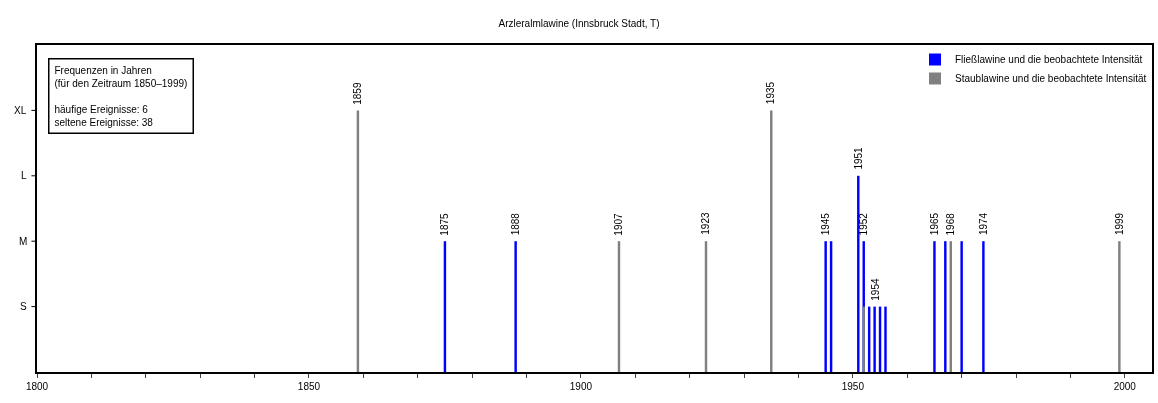 The height and width of the screenshot is (403, 1158). Describe the element at coordinates (1049, 60) in the screenshot. I see `legend-label: Fließlawine und die beobachtete Intensität` at that location.